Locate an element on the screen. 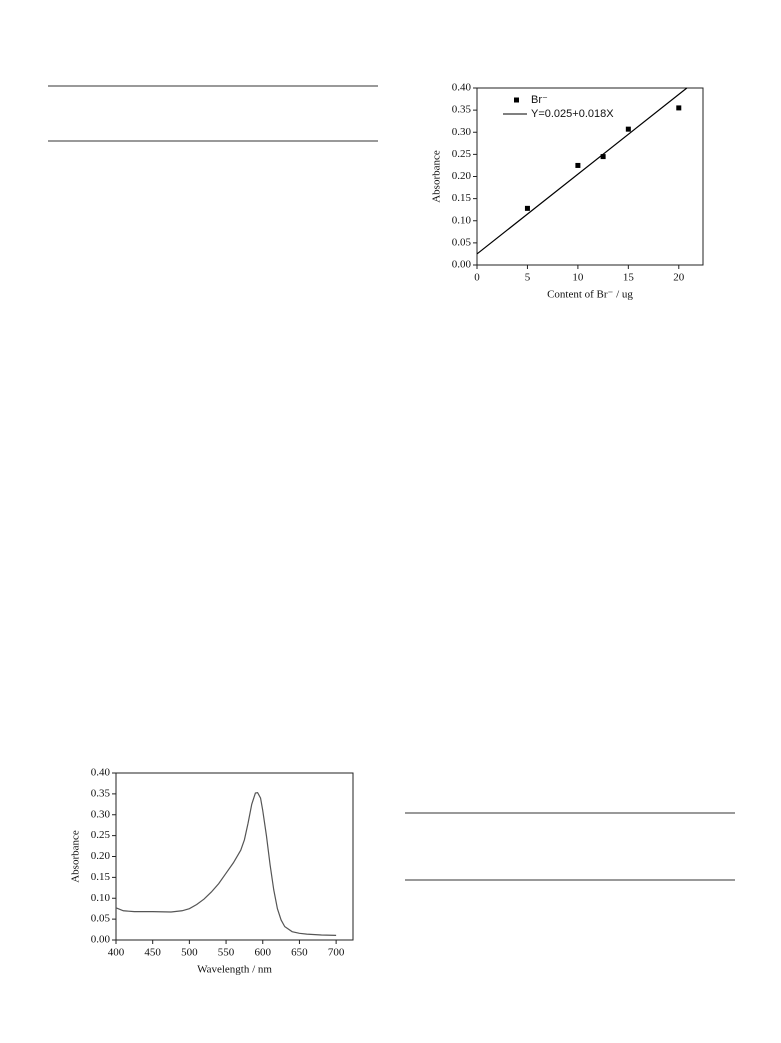  x-tick-label: 600 is located at coordinates (262, 953).